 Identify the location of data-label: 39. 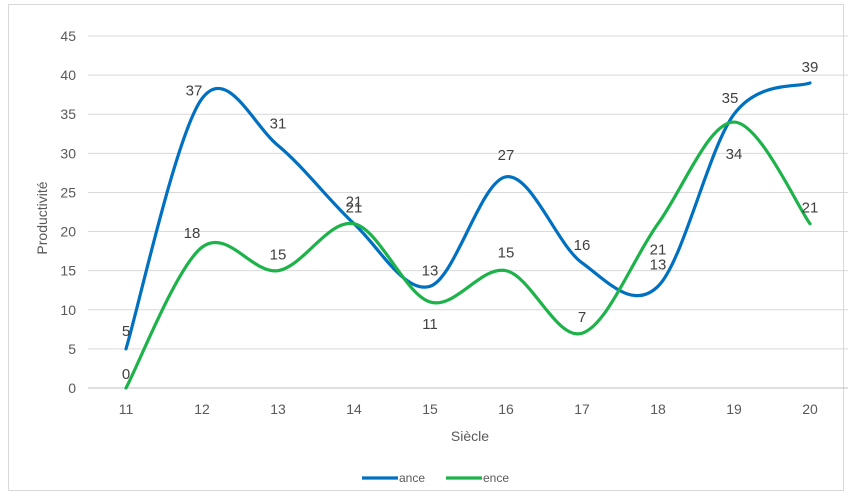
(810, 67).